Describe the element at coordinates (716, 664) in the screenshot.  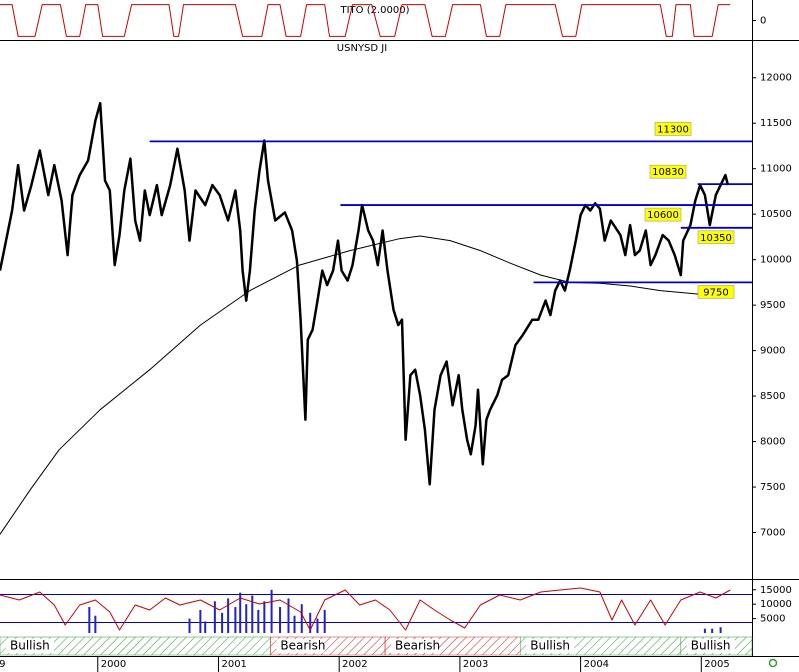
I see `x-tick-label: 2005` at that location.